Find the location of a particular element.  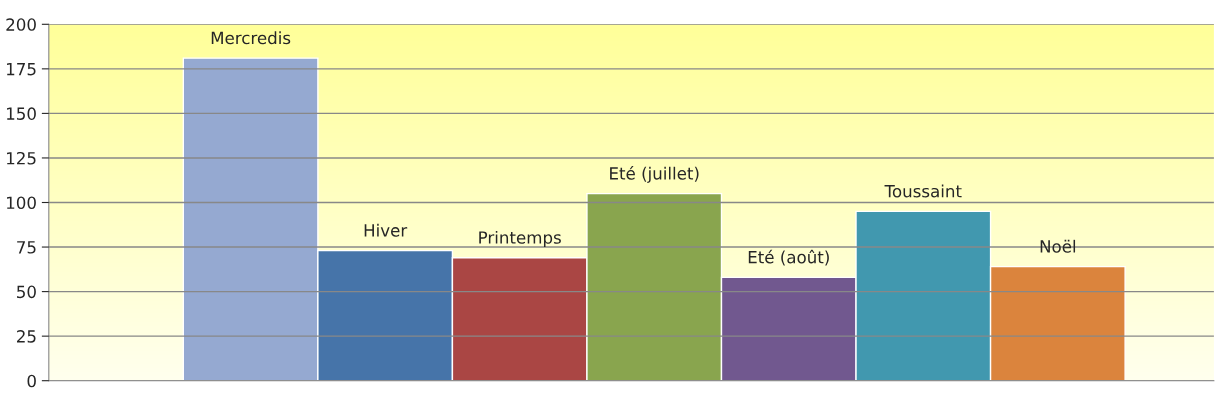

x-tick-label: Toussaint is located at coordinates (923, 191).